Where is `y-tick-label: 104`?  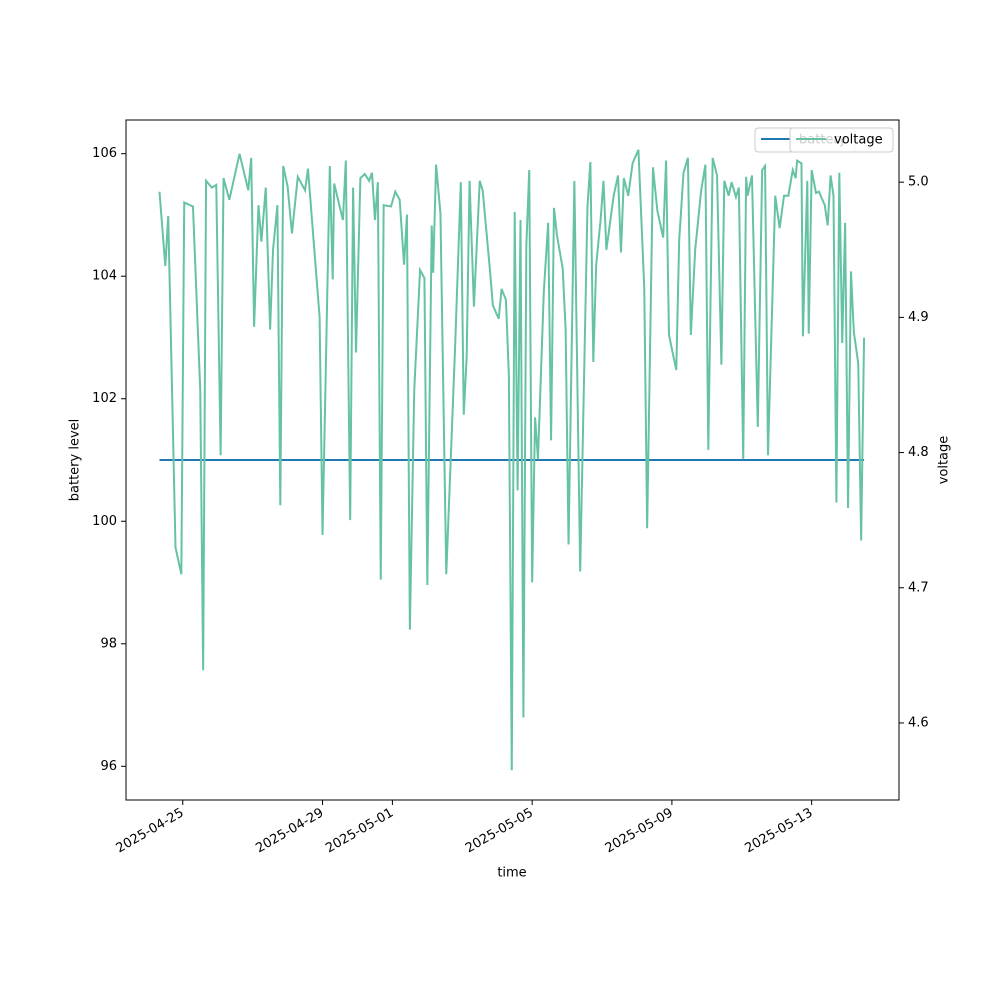
y-tick-label: 104 is located at coordinates (104, 276).